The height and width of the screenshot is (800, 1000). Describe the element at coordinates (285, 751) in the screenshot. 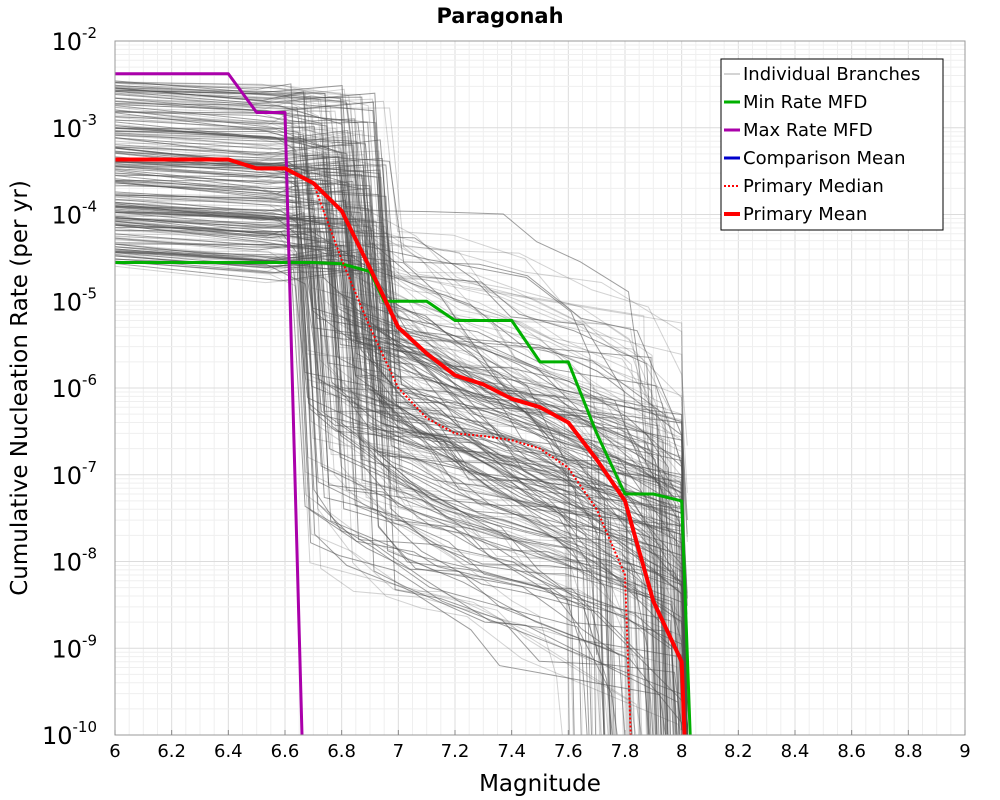

I see `x-tick-label: 6.6` at that location.